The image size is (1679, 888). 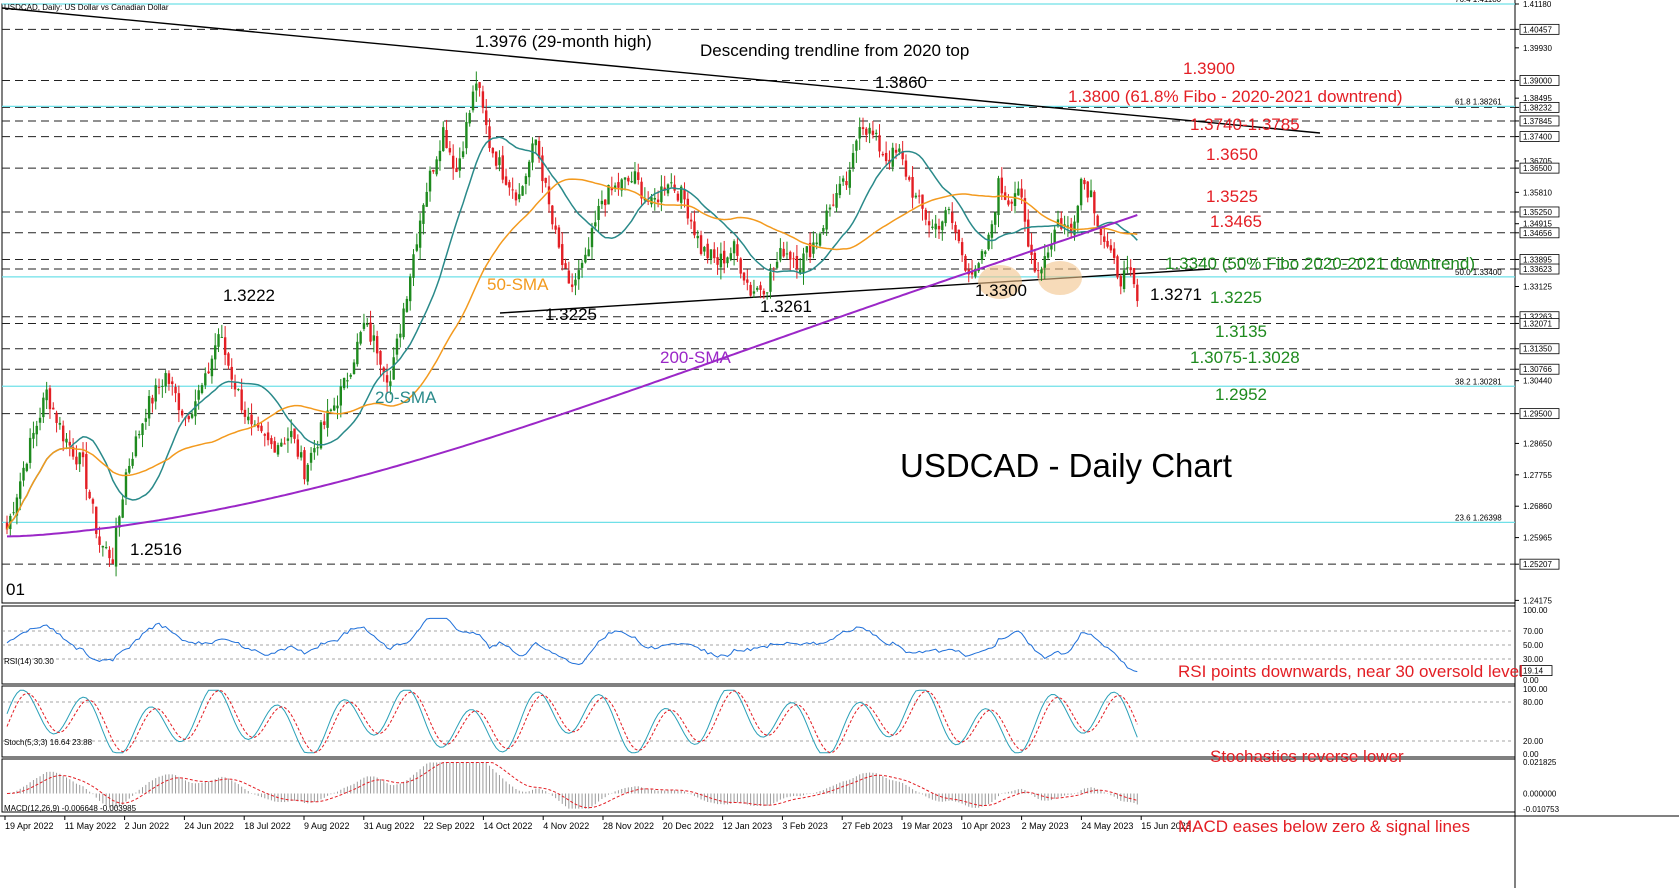 I want to click on x-tick-label: 12 Jan 2023, so click(x=748, y=826).